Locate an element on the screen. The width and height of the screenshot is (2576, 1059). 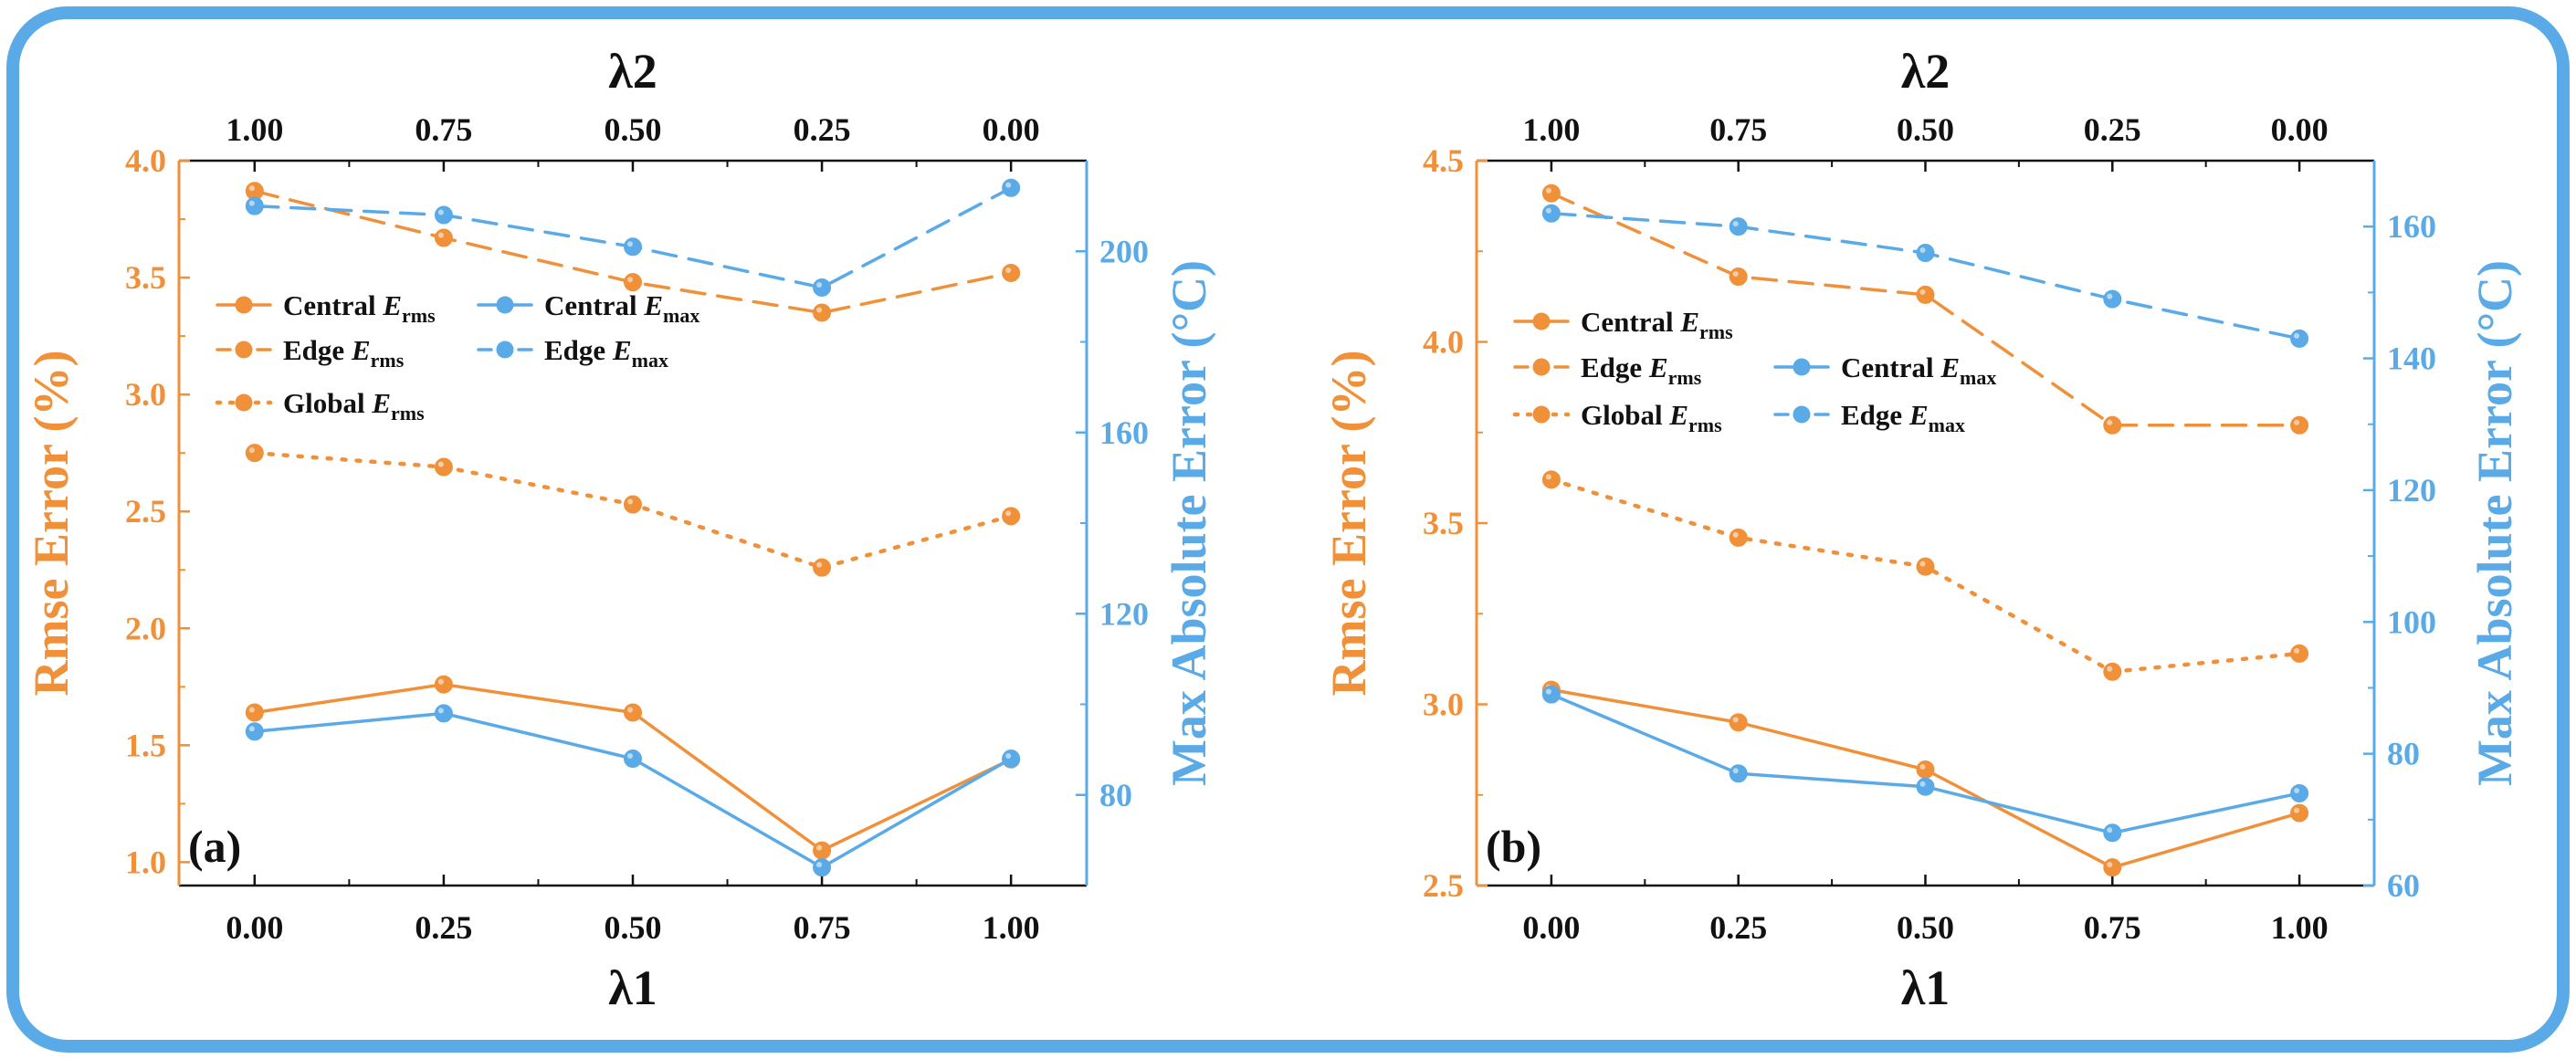
legend-label: Global Erms is located at coordinates (1651, 417).